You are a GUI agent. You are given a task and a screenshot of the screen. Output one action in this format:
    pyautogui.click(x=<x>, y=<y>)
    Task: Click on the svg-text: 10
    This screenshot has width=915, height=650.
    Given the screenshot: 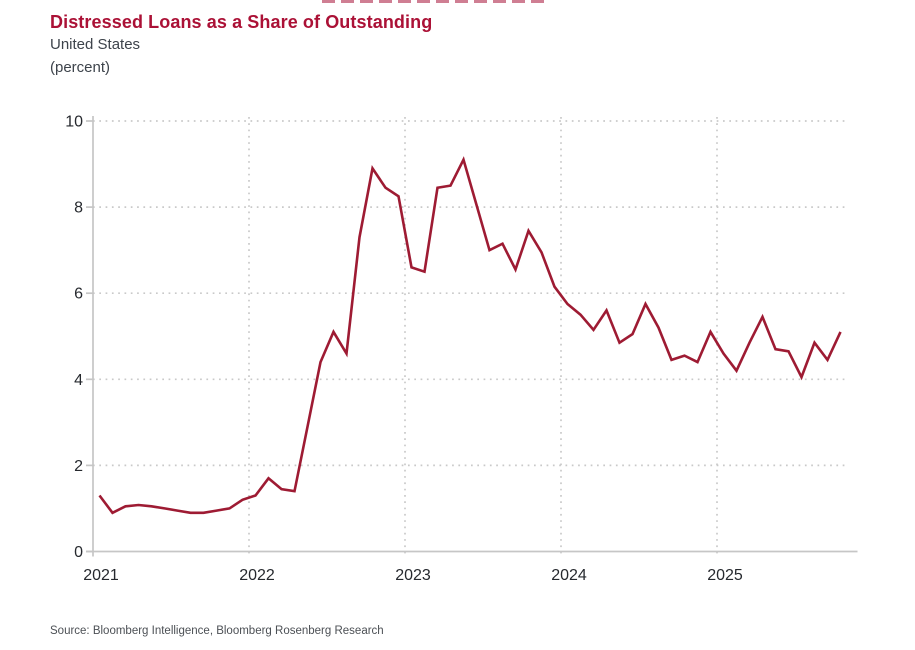 What is the action you would take?
    pyautogui.click(x=74, y=122)
    